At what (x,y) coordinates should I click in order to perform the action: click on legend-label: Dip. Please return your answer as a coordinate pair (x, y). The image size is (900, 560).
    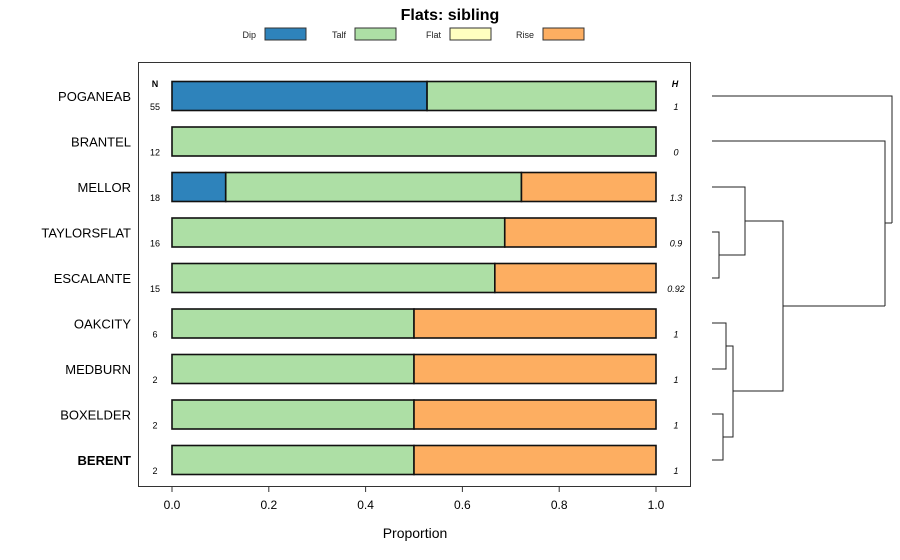
    Looking at the image, I should click on (249, 35).